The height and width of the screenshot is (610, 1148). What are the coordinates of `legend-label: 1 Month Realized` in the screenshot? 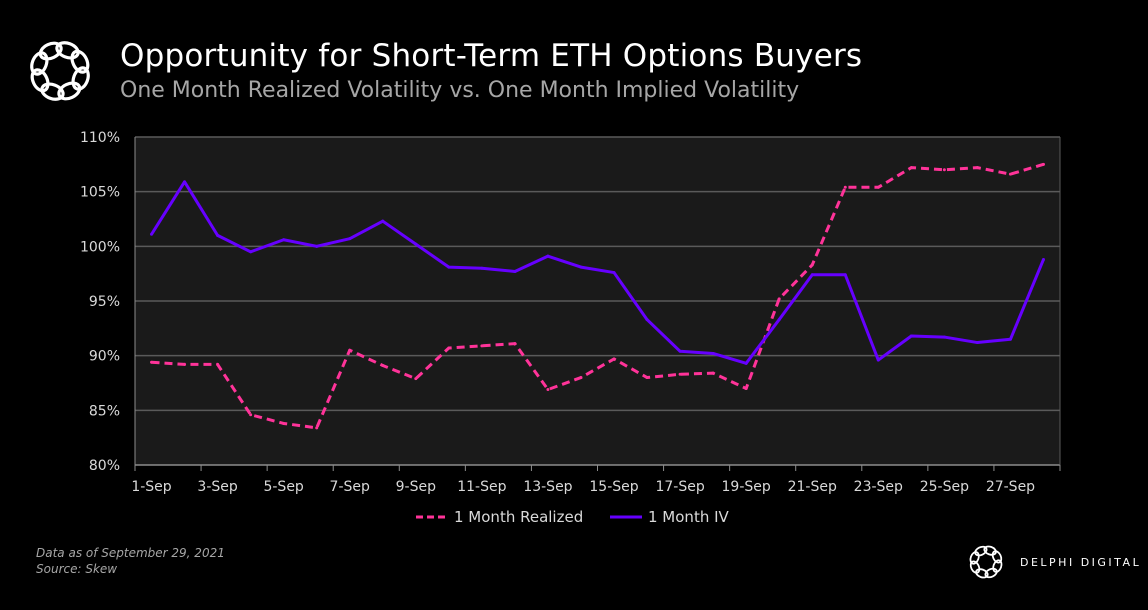 It's located at (518, 517).